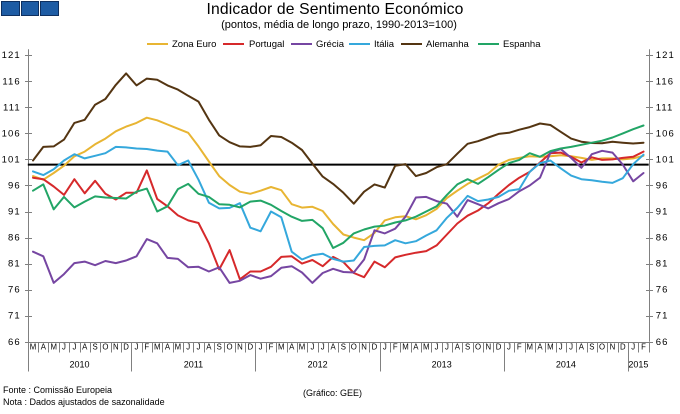 The image size is (680, 414). Describe the element at coordinates (442, 365) in the screenshot. I see `svg-text: 2013` at that location.